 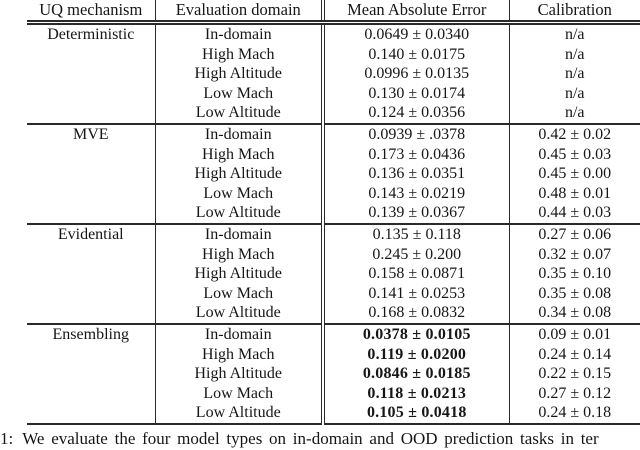 I want to click on table-row: Low Mach 0.143 ± 0.0219 0.48 ± 0.01, so click(x=333, y=193).